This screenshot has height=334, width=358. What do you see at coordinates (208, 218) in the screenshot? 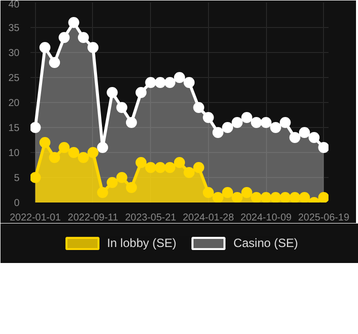
I see `x-tick-label: 2024-01-28` at bounding box center [208, 218].